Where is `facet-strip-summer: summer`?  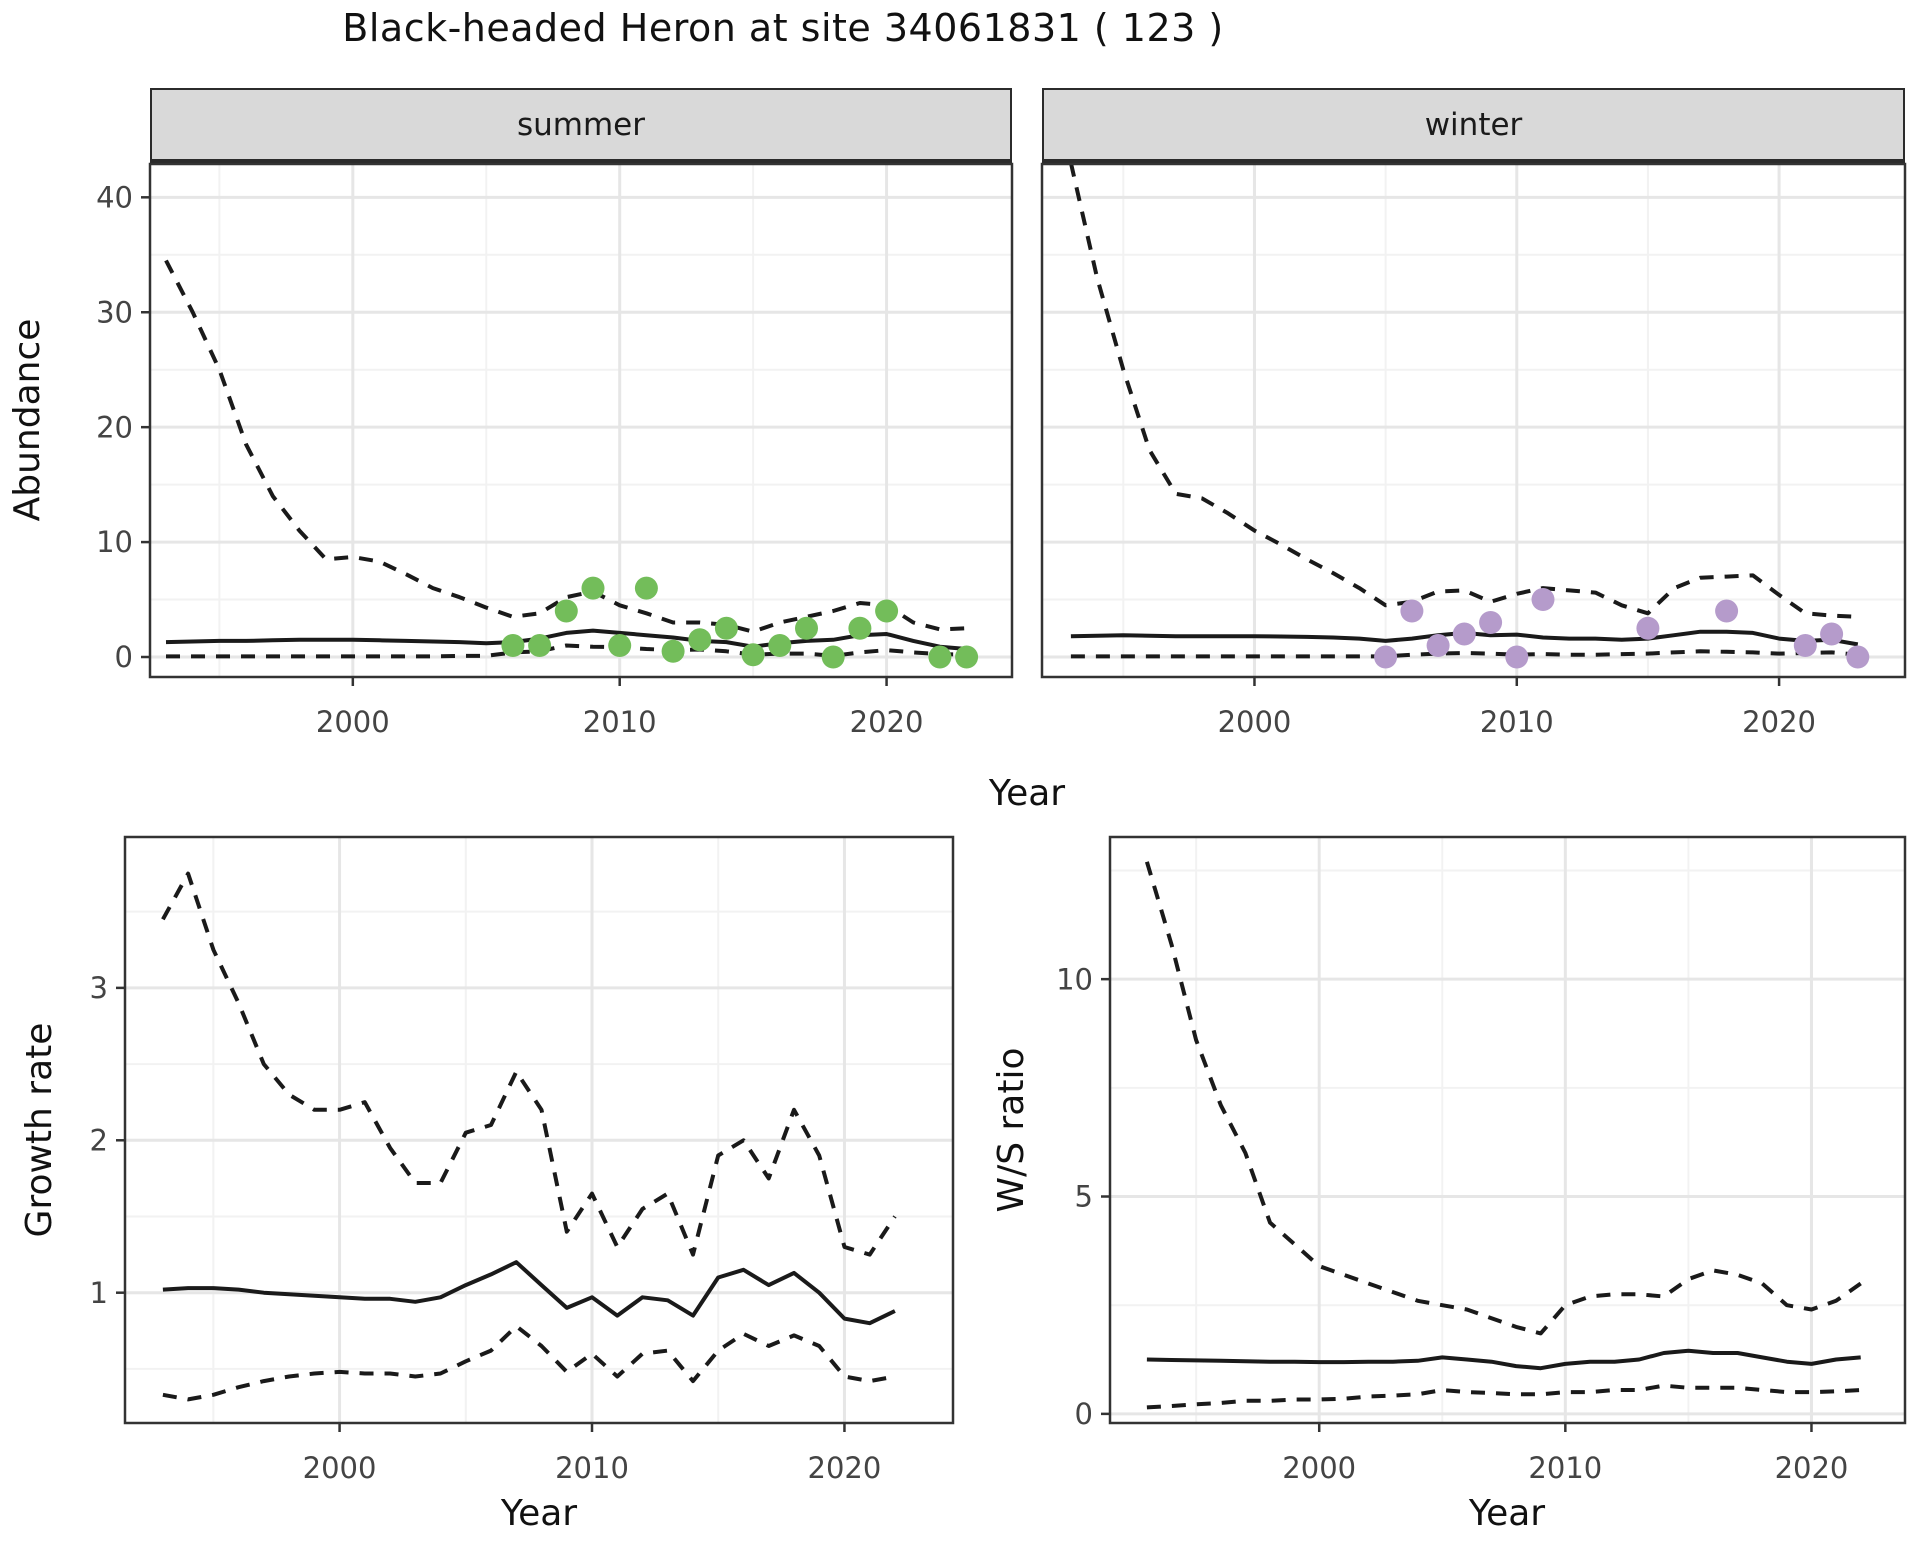 facet-strip-summer: summer is located at coordinates (581, 126).